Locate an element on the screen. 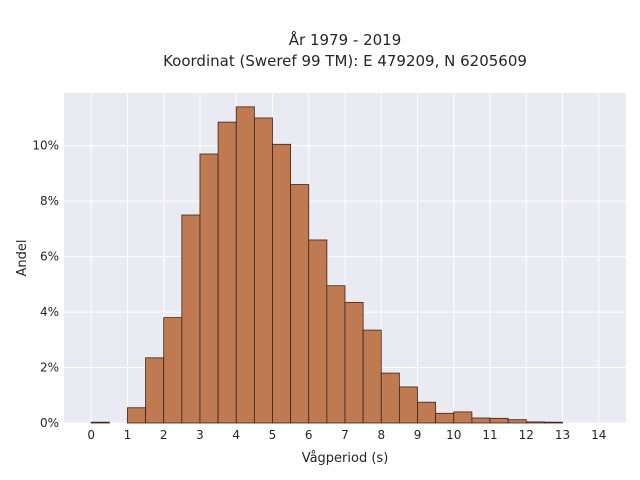  x-tick-labels: 0 1 2 3 4 5 6 7 8 9 10 11 12 13 14 is located at coordinates (346, 435).